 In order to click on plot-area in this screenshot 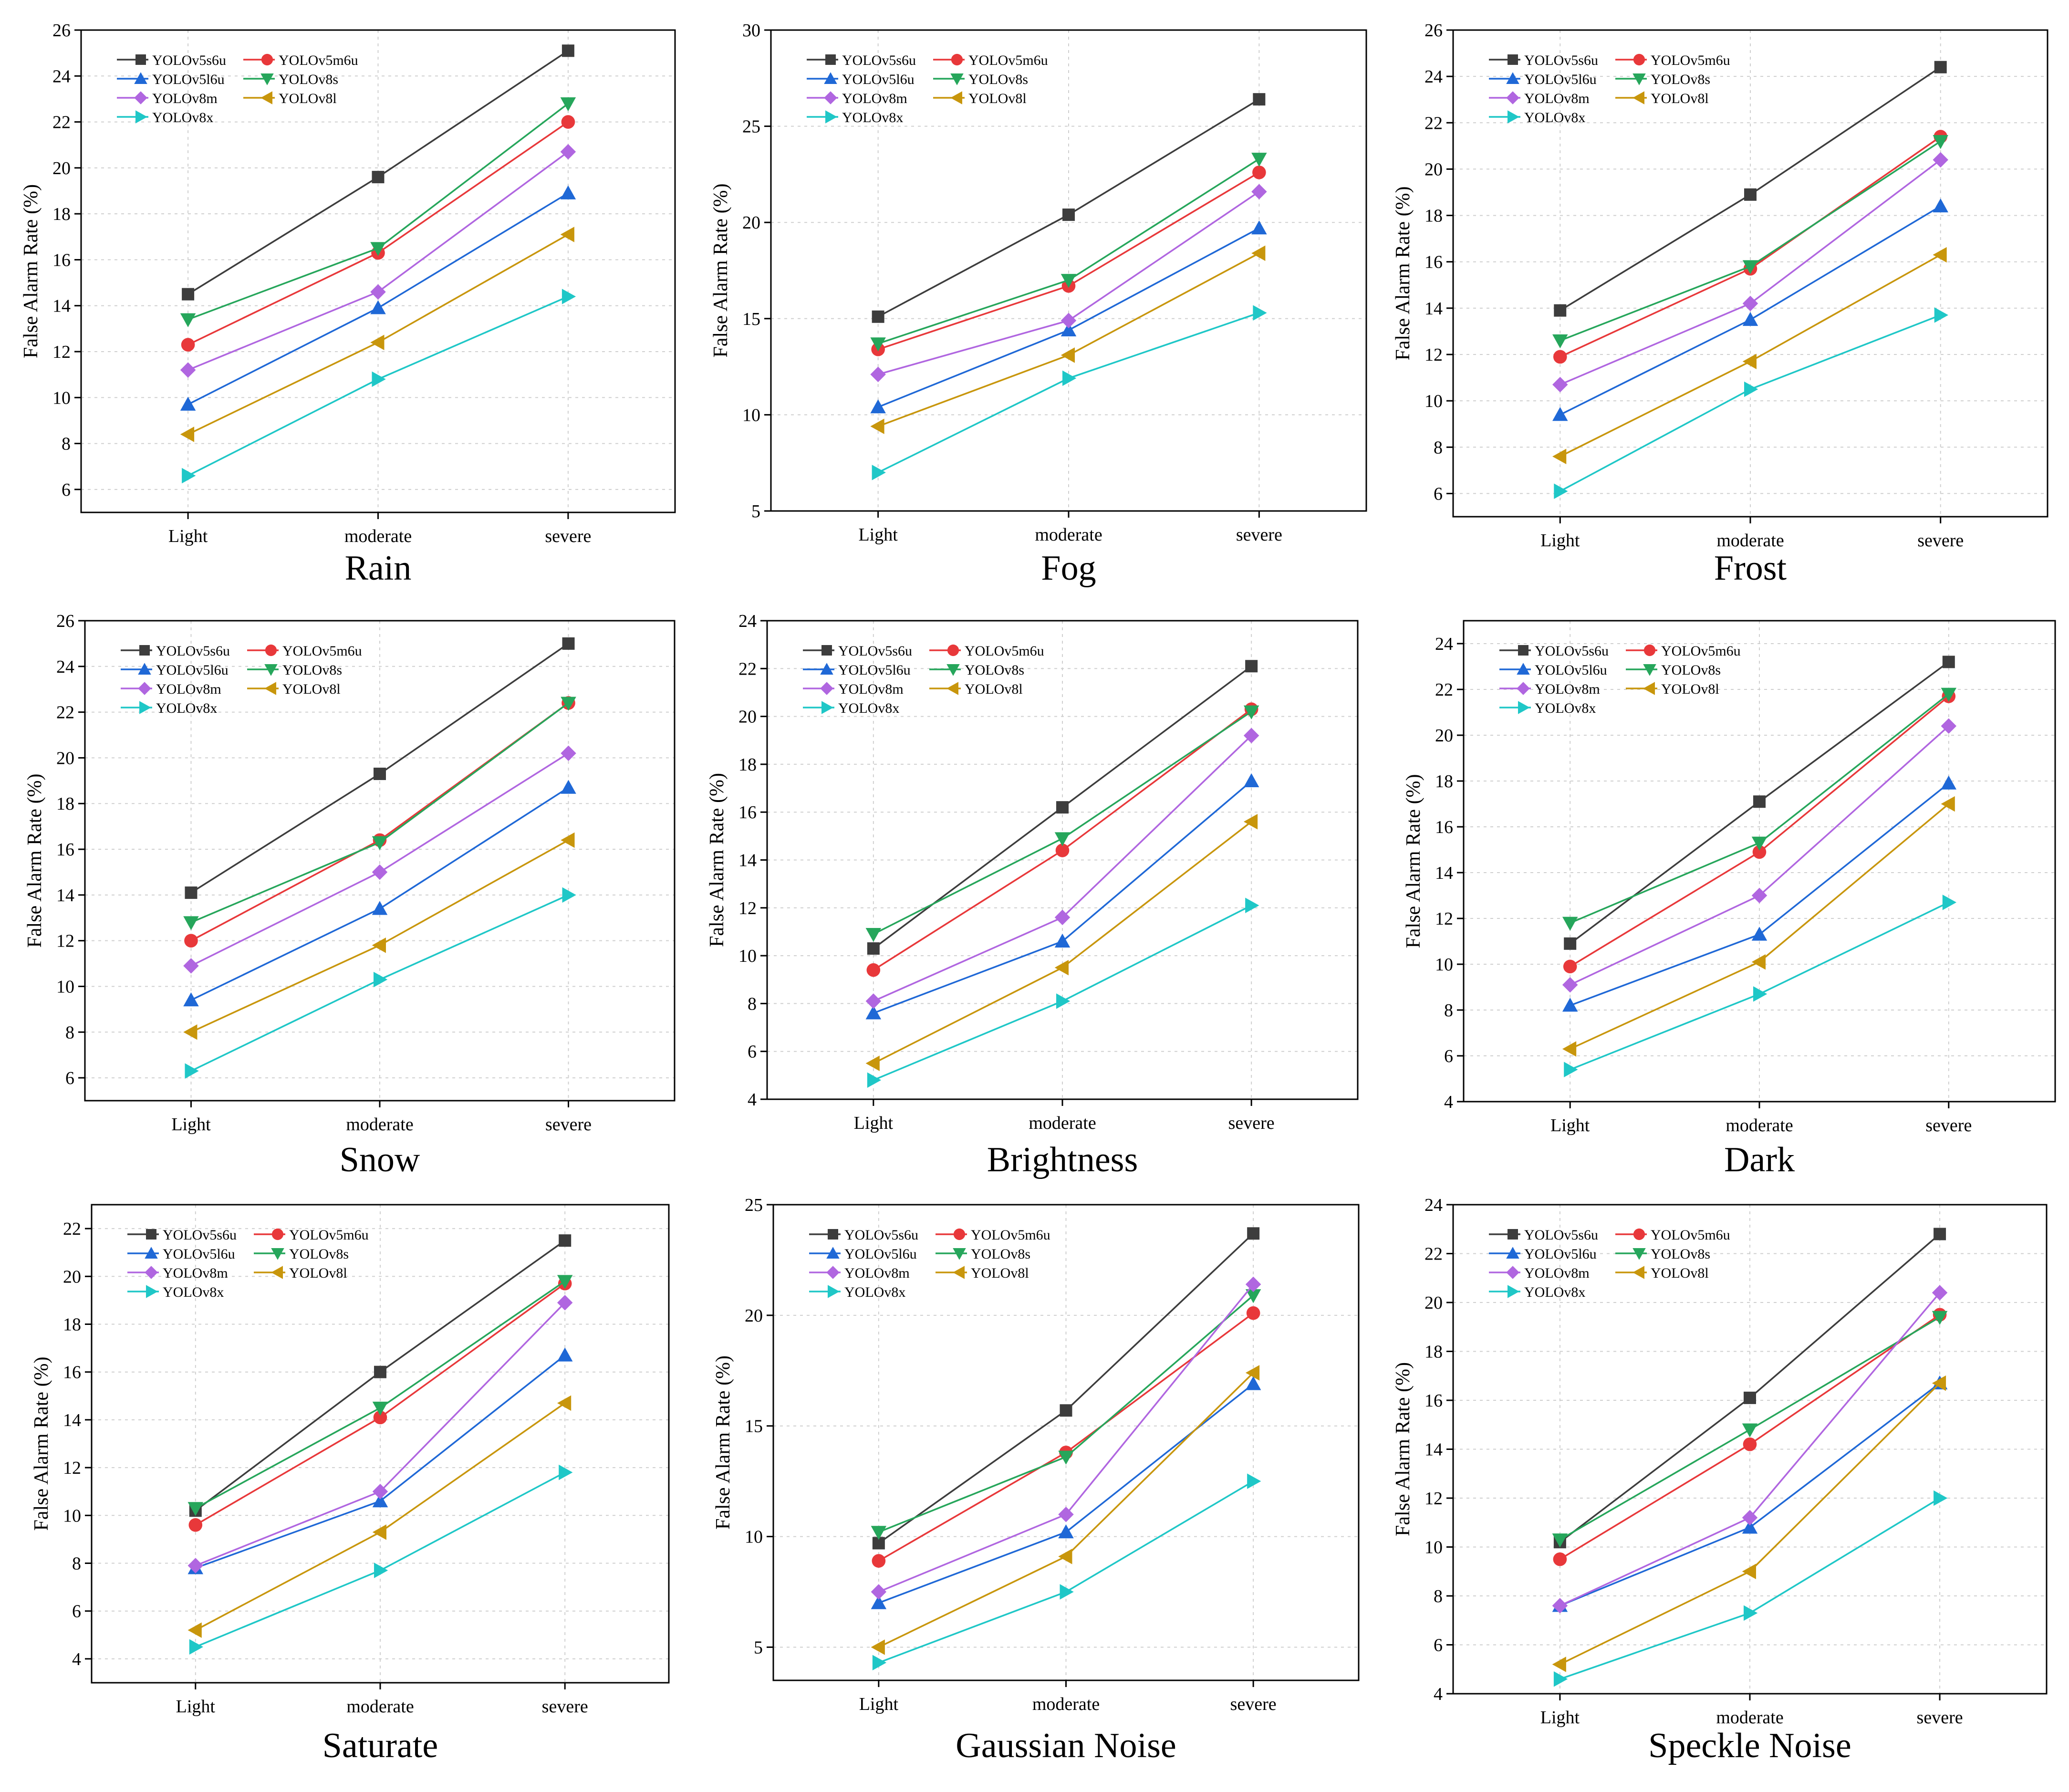, I will do `click(380, 1444)`.